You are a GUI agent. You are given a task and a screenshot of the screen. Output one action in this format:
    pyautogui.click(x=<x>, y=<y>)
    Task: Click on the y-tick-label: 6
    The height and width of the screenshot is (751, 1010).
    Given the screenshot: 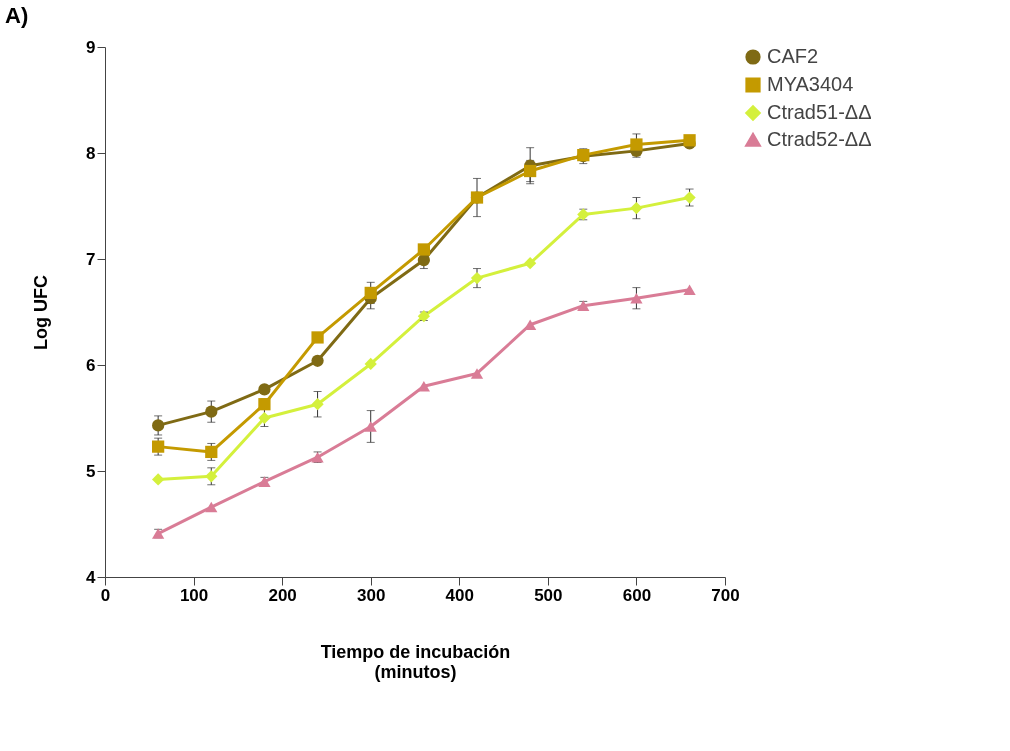 What is the action you would take?
    pyautogui.click(x=91, y=365)
    